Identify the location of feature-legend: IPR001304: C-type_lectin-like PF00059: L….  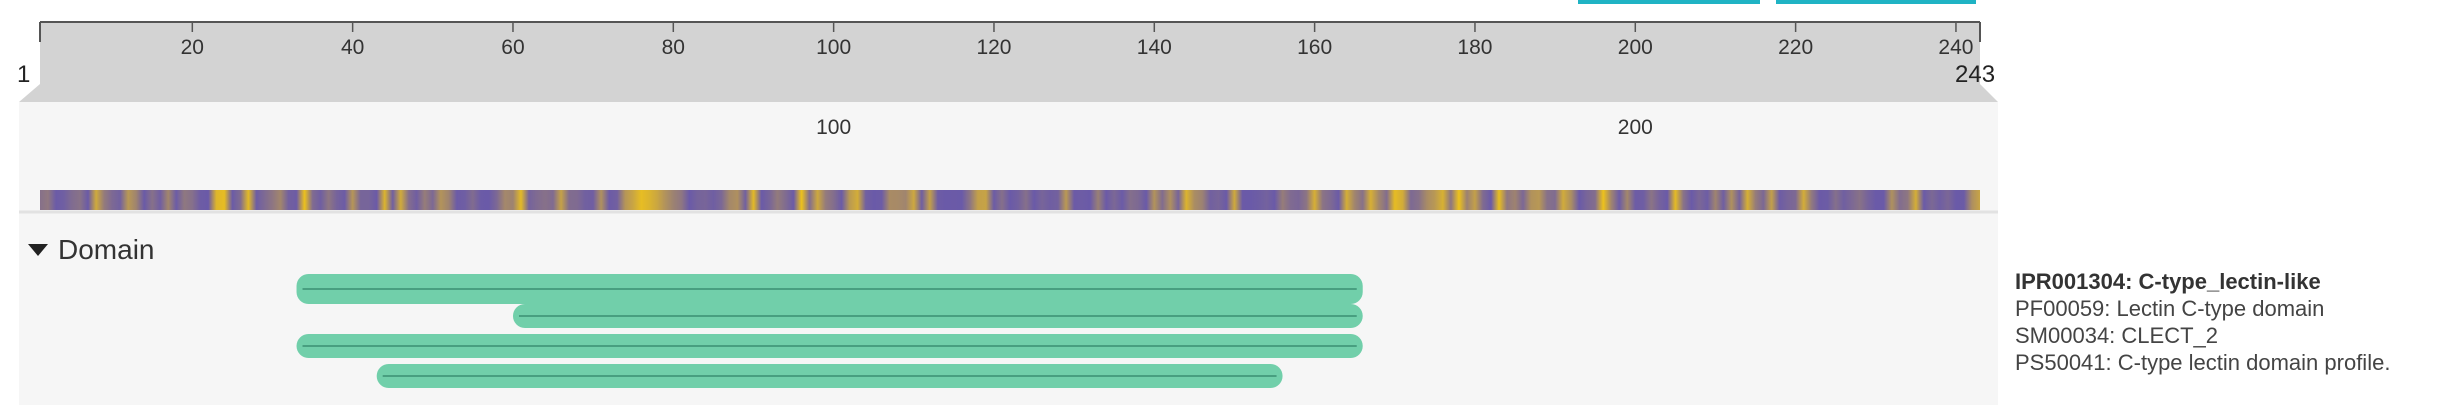
(2230, 322).